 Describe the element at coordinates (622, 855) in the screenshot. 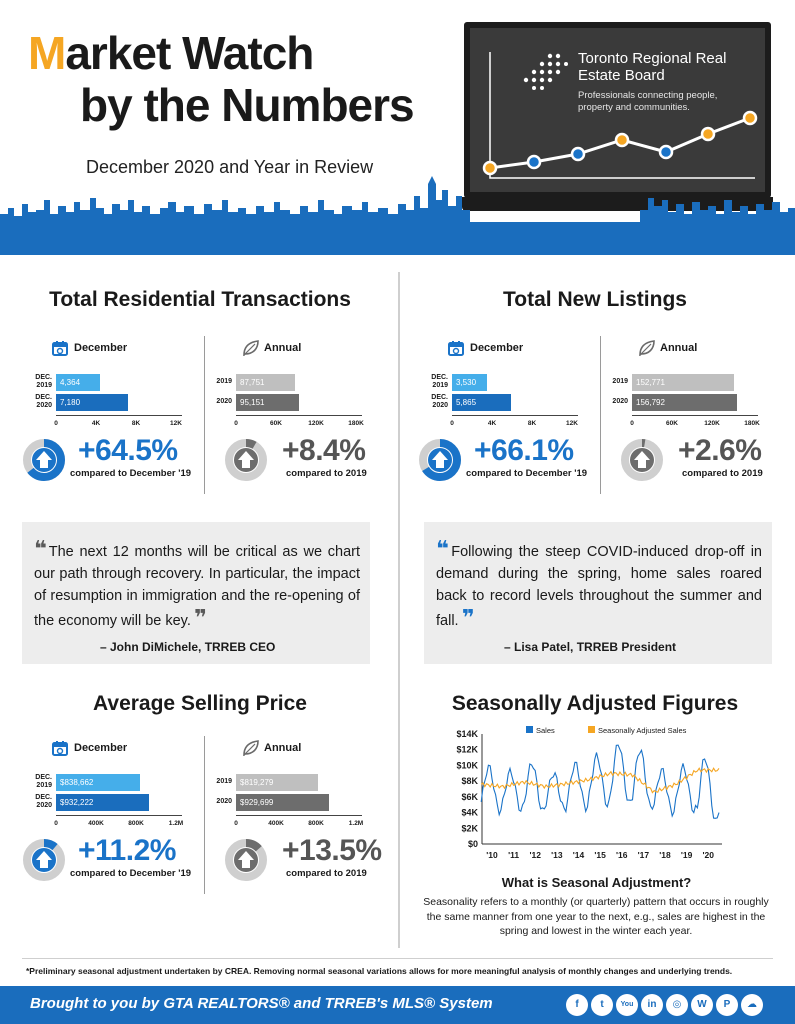

I see `x-tick-label: '16` at that location.